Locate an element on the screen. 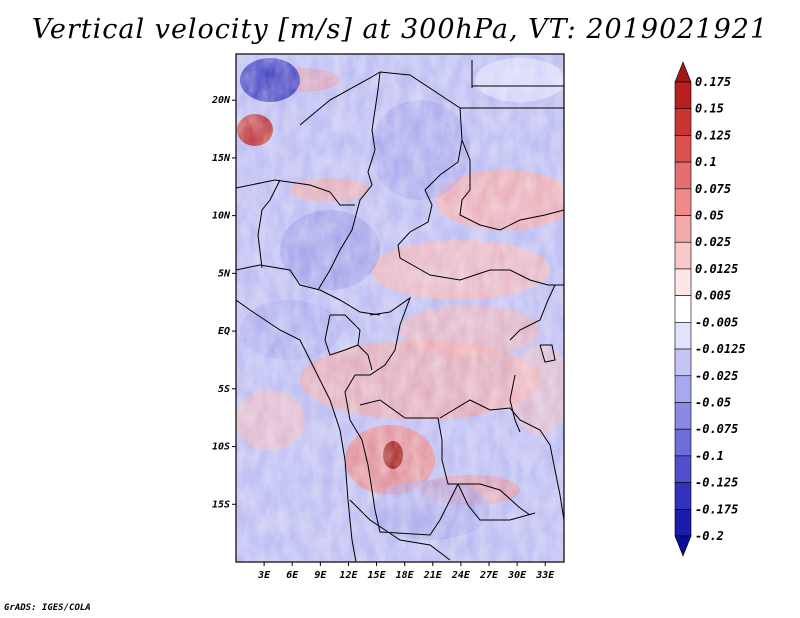 The image size is (800, 618). colorbar-label: 0.175 is located at coordinates (713, 82).